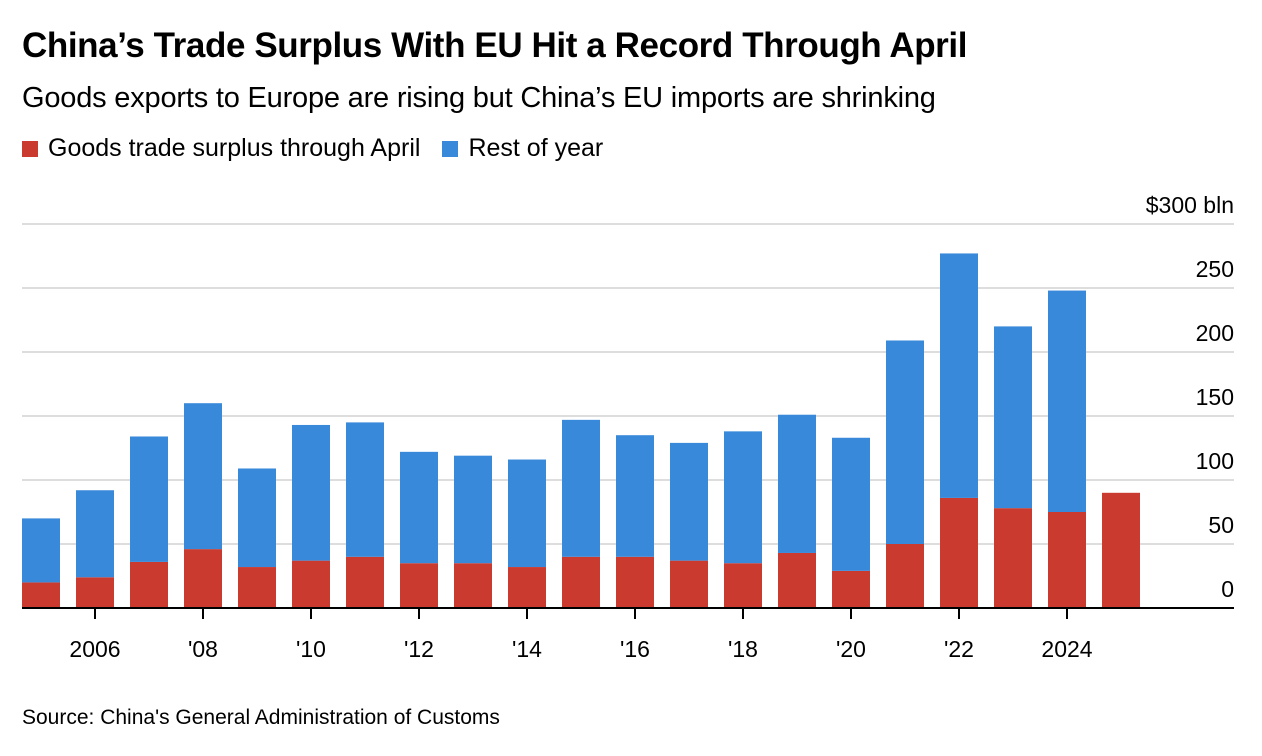 The height and width of the screenshot is (756, 1262). I want to click on legend-label: Rest of year, so click(536, 148).